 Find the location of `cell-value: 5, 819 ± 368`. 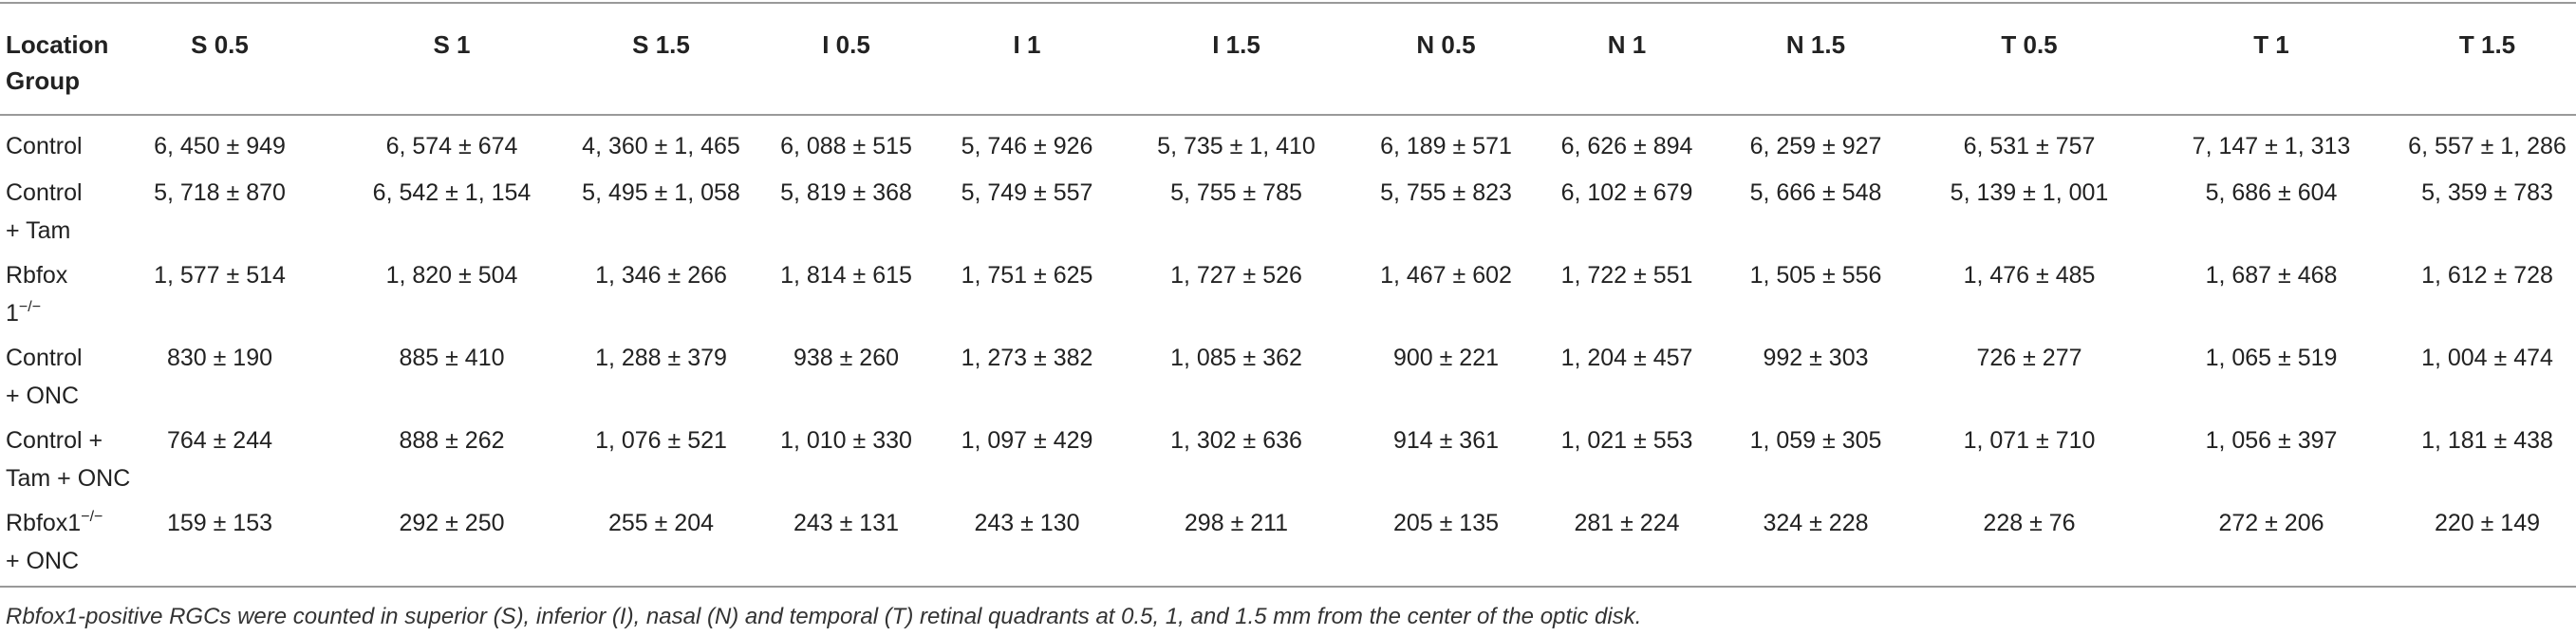

cell-value: 5, 819 ± 368 is located at coordinates (846, 193).